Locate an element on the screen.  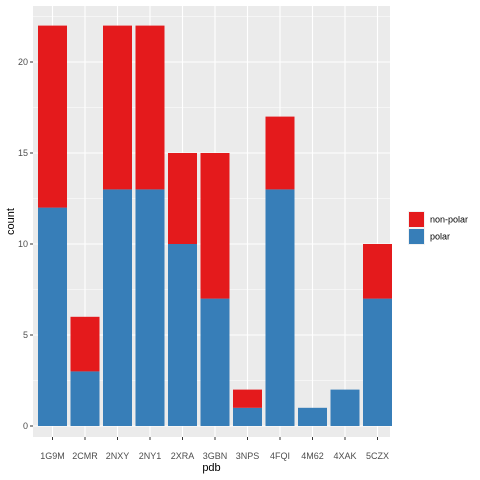
y-axis: 0 5 10 15 20 is located at coordinates (25, 244).